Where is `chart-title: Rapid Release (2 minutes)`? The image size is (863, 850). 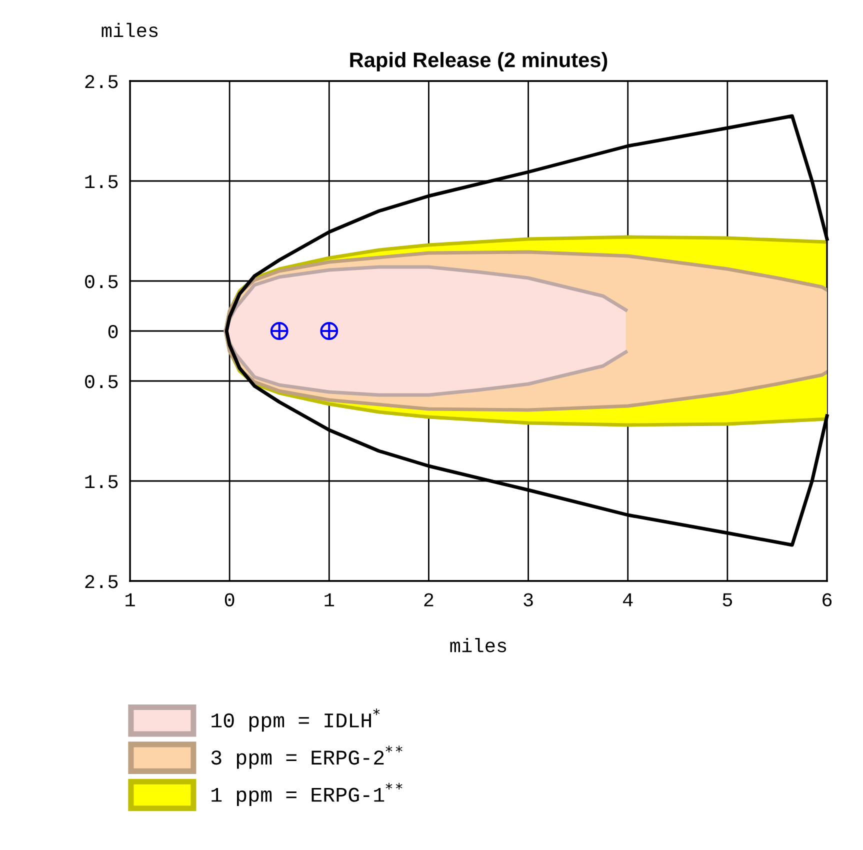 chart-title: Rapid Release (2 minutes) is located at coordinates (479, 62).